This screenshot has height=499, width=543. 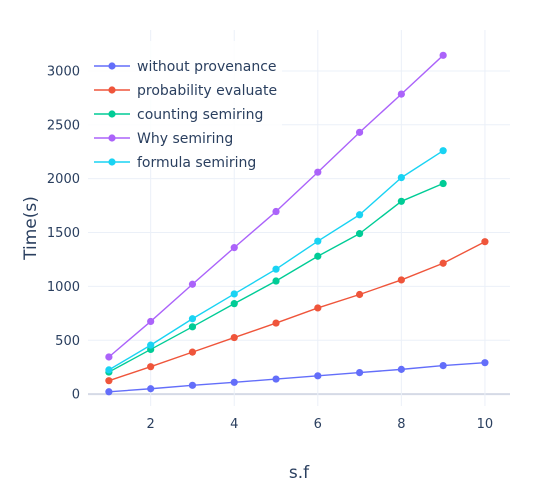 I want to click on y-tick-label: 3000, so click(x=63, y=71).